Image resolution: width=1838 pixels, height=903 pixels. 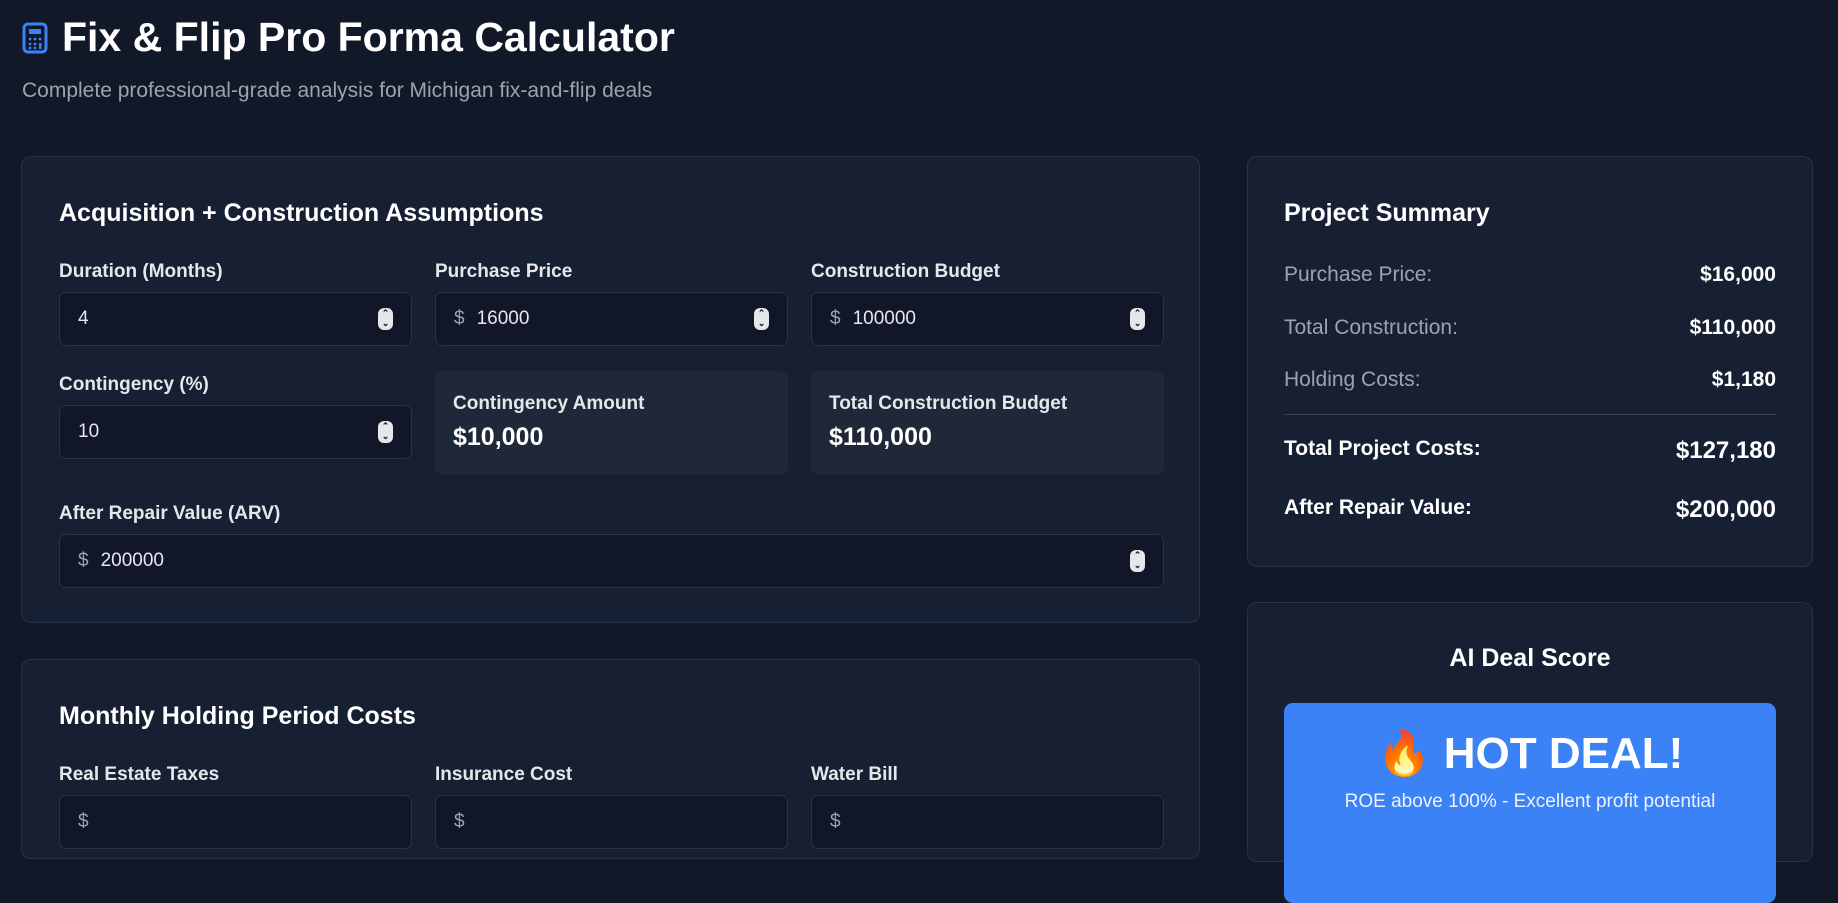 I want to click on calculator-icon, so click(x=35, y=37).